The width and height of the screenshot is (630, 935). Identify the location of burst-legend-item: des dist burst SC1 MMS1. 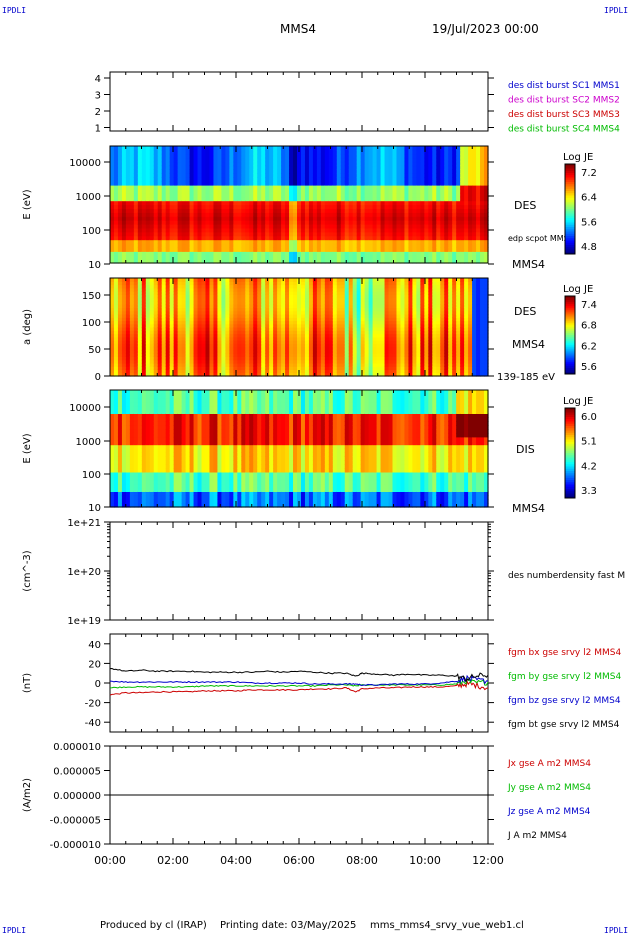
(564, 86).